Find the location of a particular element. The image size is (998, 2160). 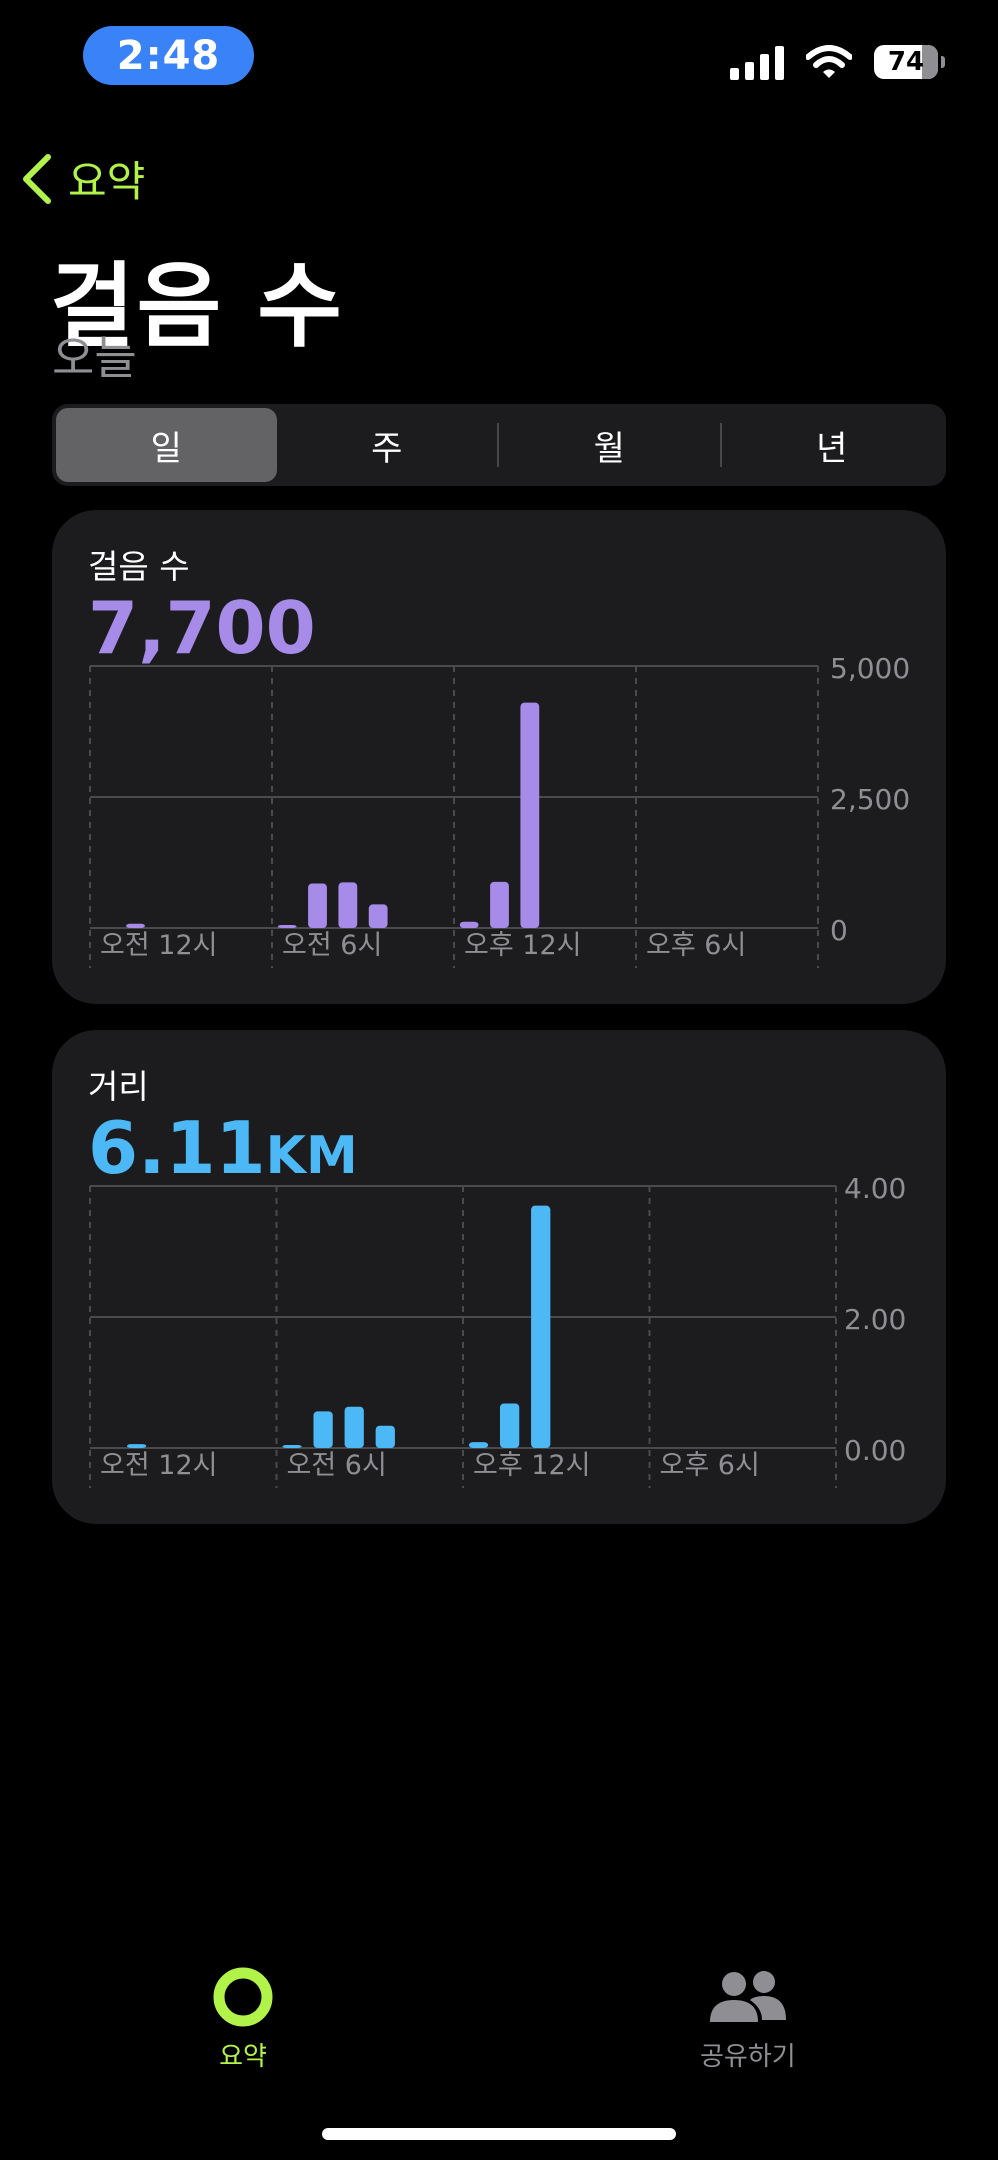

cellular-signal-icon is located at coordinates (757, 62).